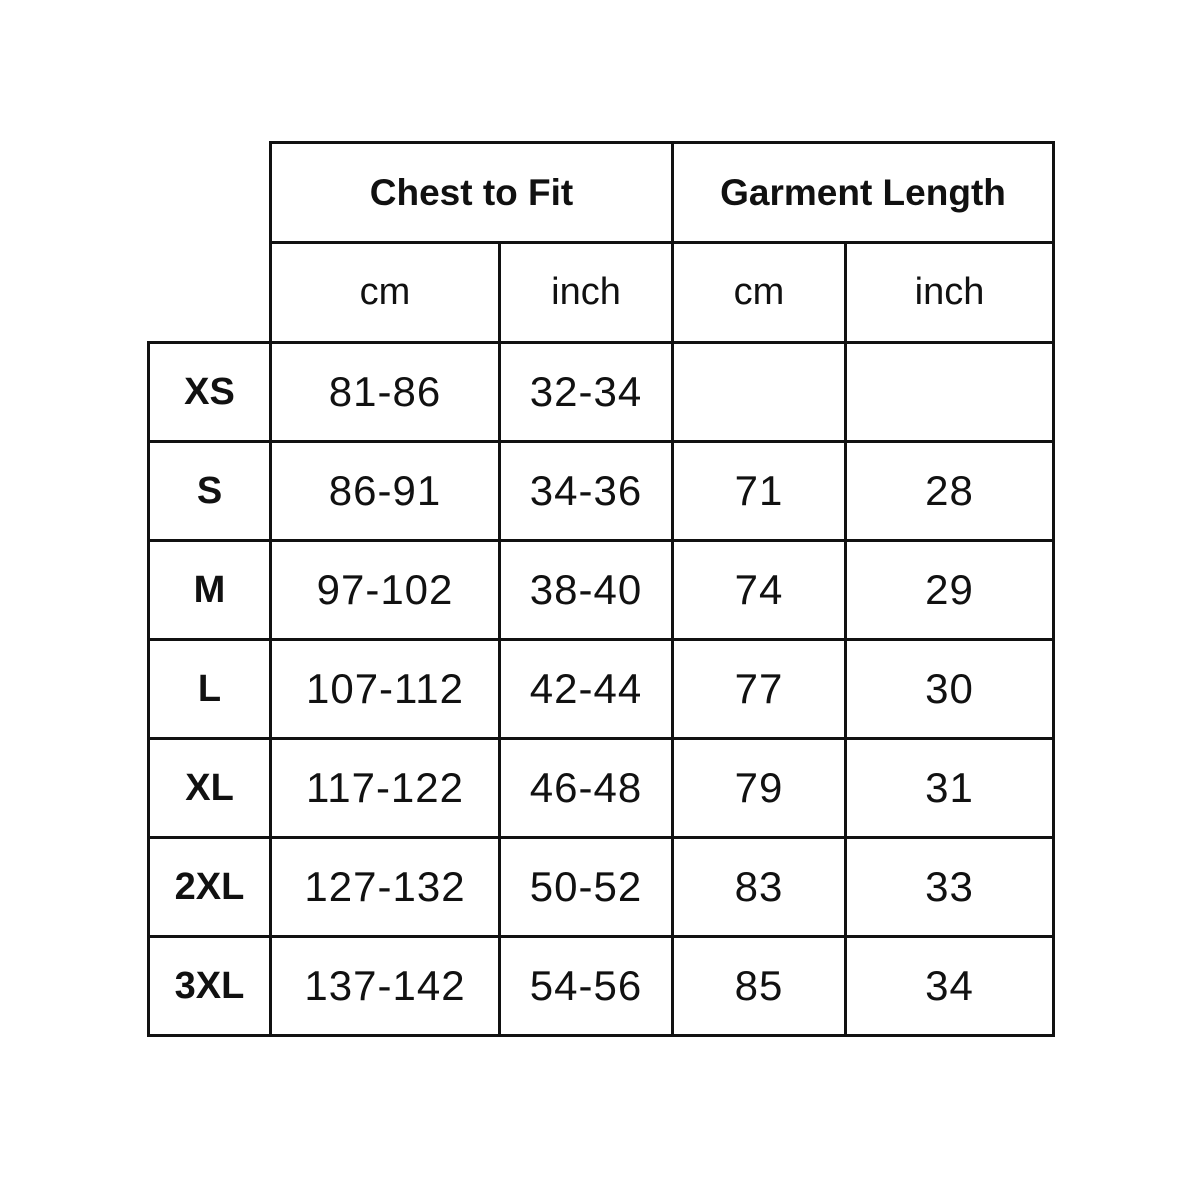 This screenshot has height=1200, width=1200. What do you see at coordinates (949, 887) in the screenshot?
I see `length-inch-cell: 33` at bounding box center [949, 887].